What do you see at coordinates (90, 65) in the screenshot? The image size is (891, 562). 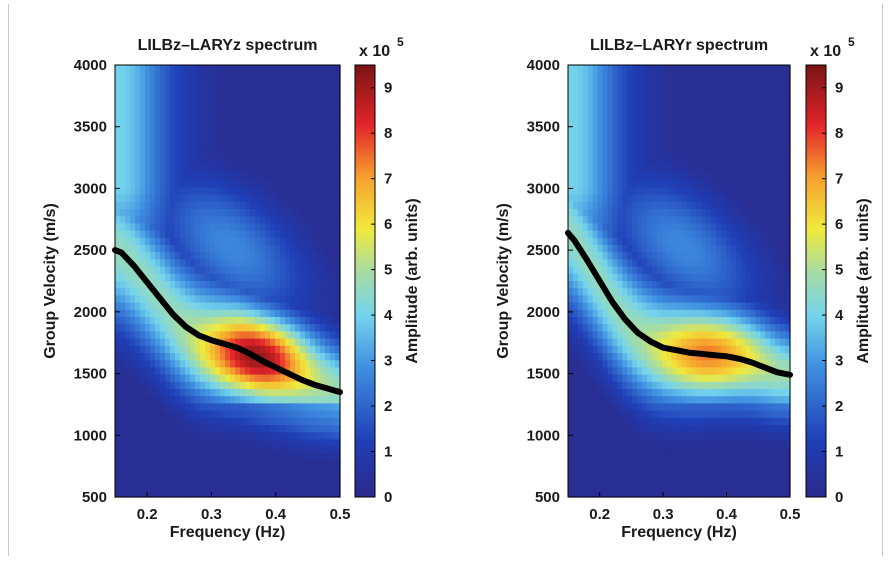 I see `y-tick-label: 4000` at bounding box center [90, 65].